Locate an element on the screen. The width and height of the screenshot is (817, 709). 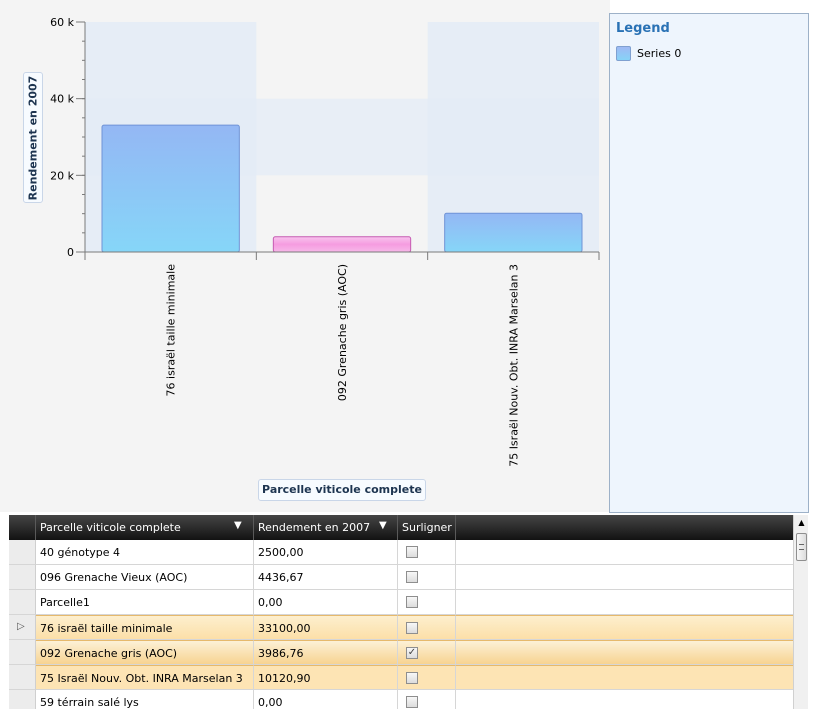
scroll-thumb is located at coordinates (801, 547).